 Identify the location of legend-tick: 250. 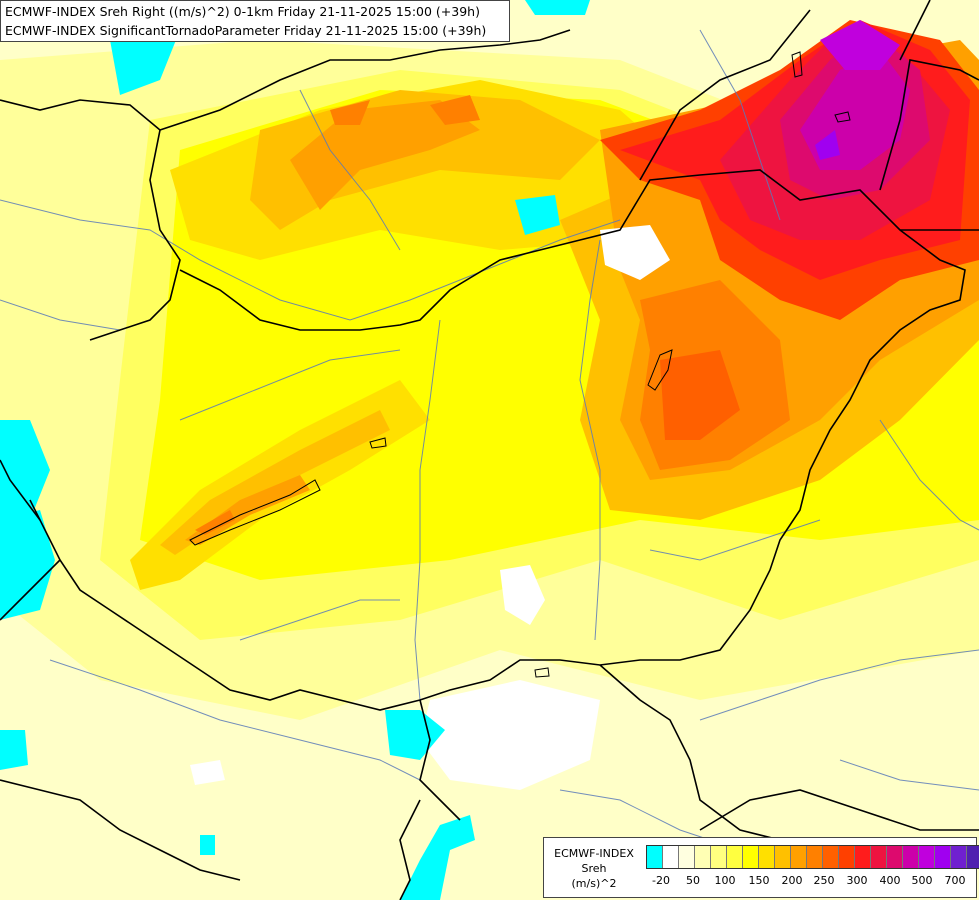
(824, 880).